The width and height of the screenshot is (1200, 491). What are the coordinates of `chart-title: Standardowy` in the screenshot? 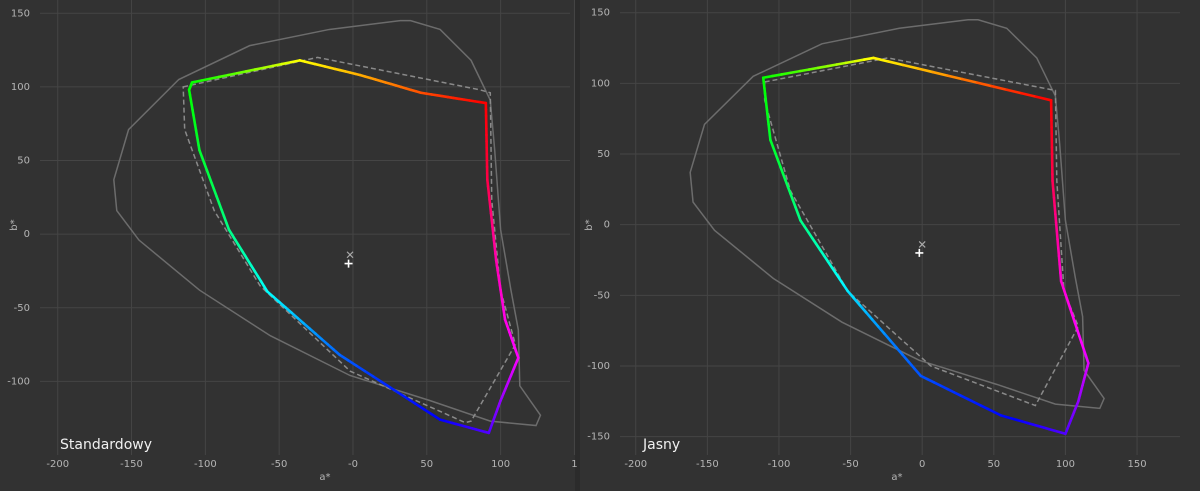 It's located at (106, 445).